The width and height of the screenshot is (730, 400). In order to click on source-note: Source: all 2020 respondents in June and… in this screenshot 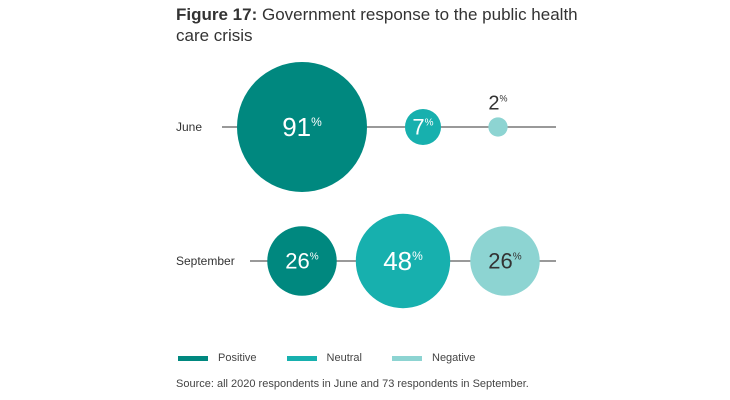, I will do `click(352, 384)`.